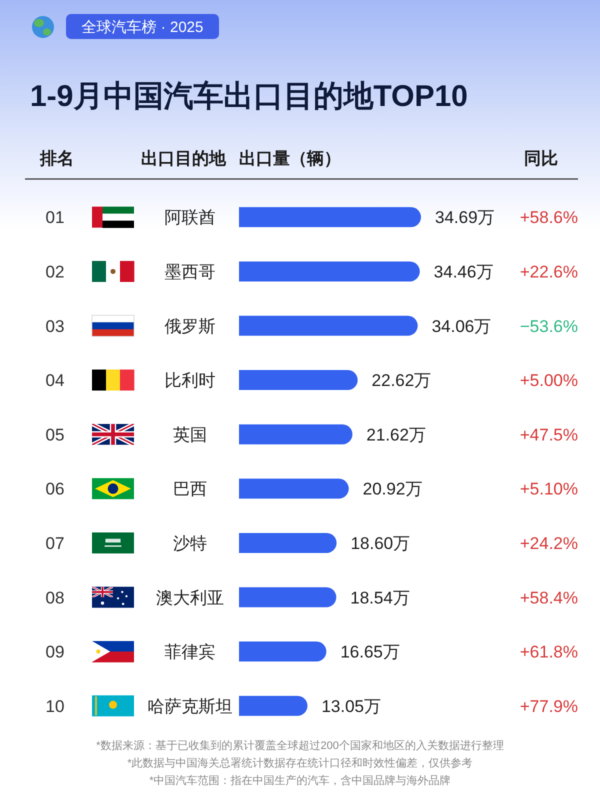 This screenshot has width=600, height=800. I want to click on data-label: 20.92万, so click(392, 489).